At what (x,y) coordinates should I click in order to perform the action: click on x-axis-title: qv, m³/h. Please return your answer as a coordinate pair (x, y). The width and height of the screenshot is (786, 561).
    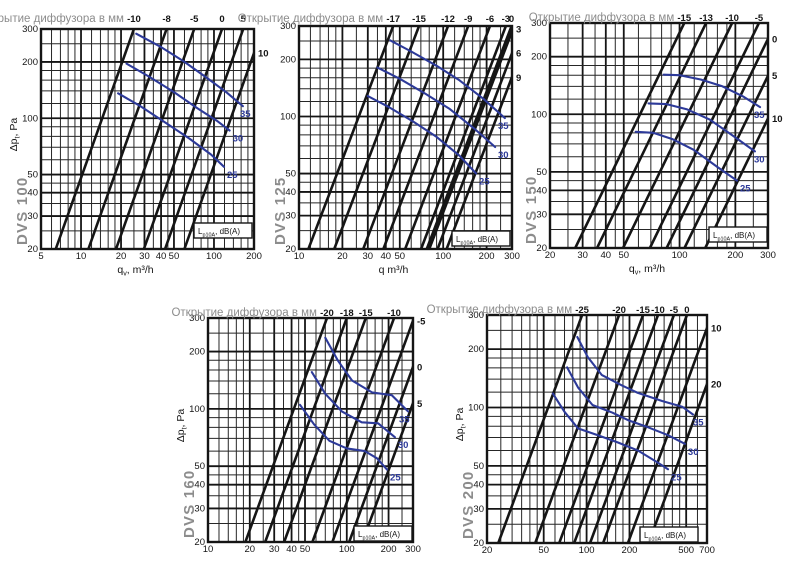
    Looking at the image, I should click on (647, 270).